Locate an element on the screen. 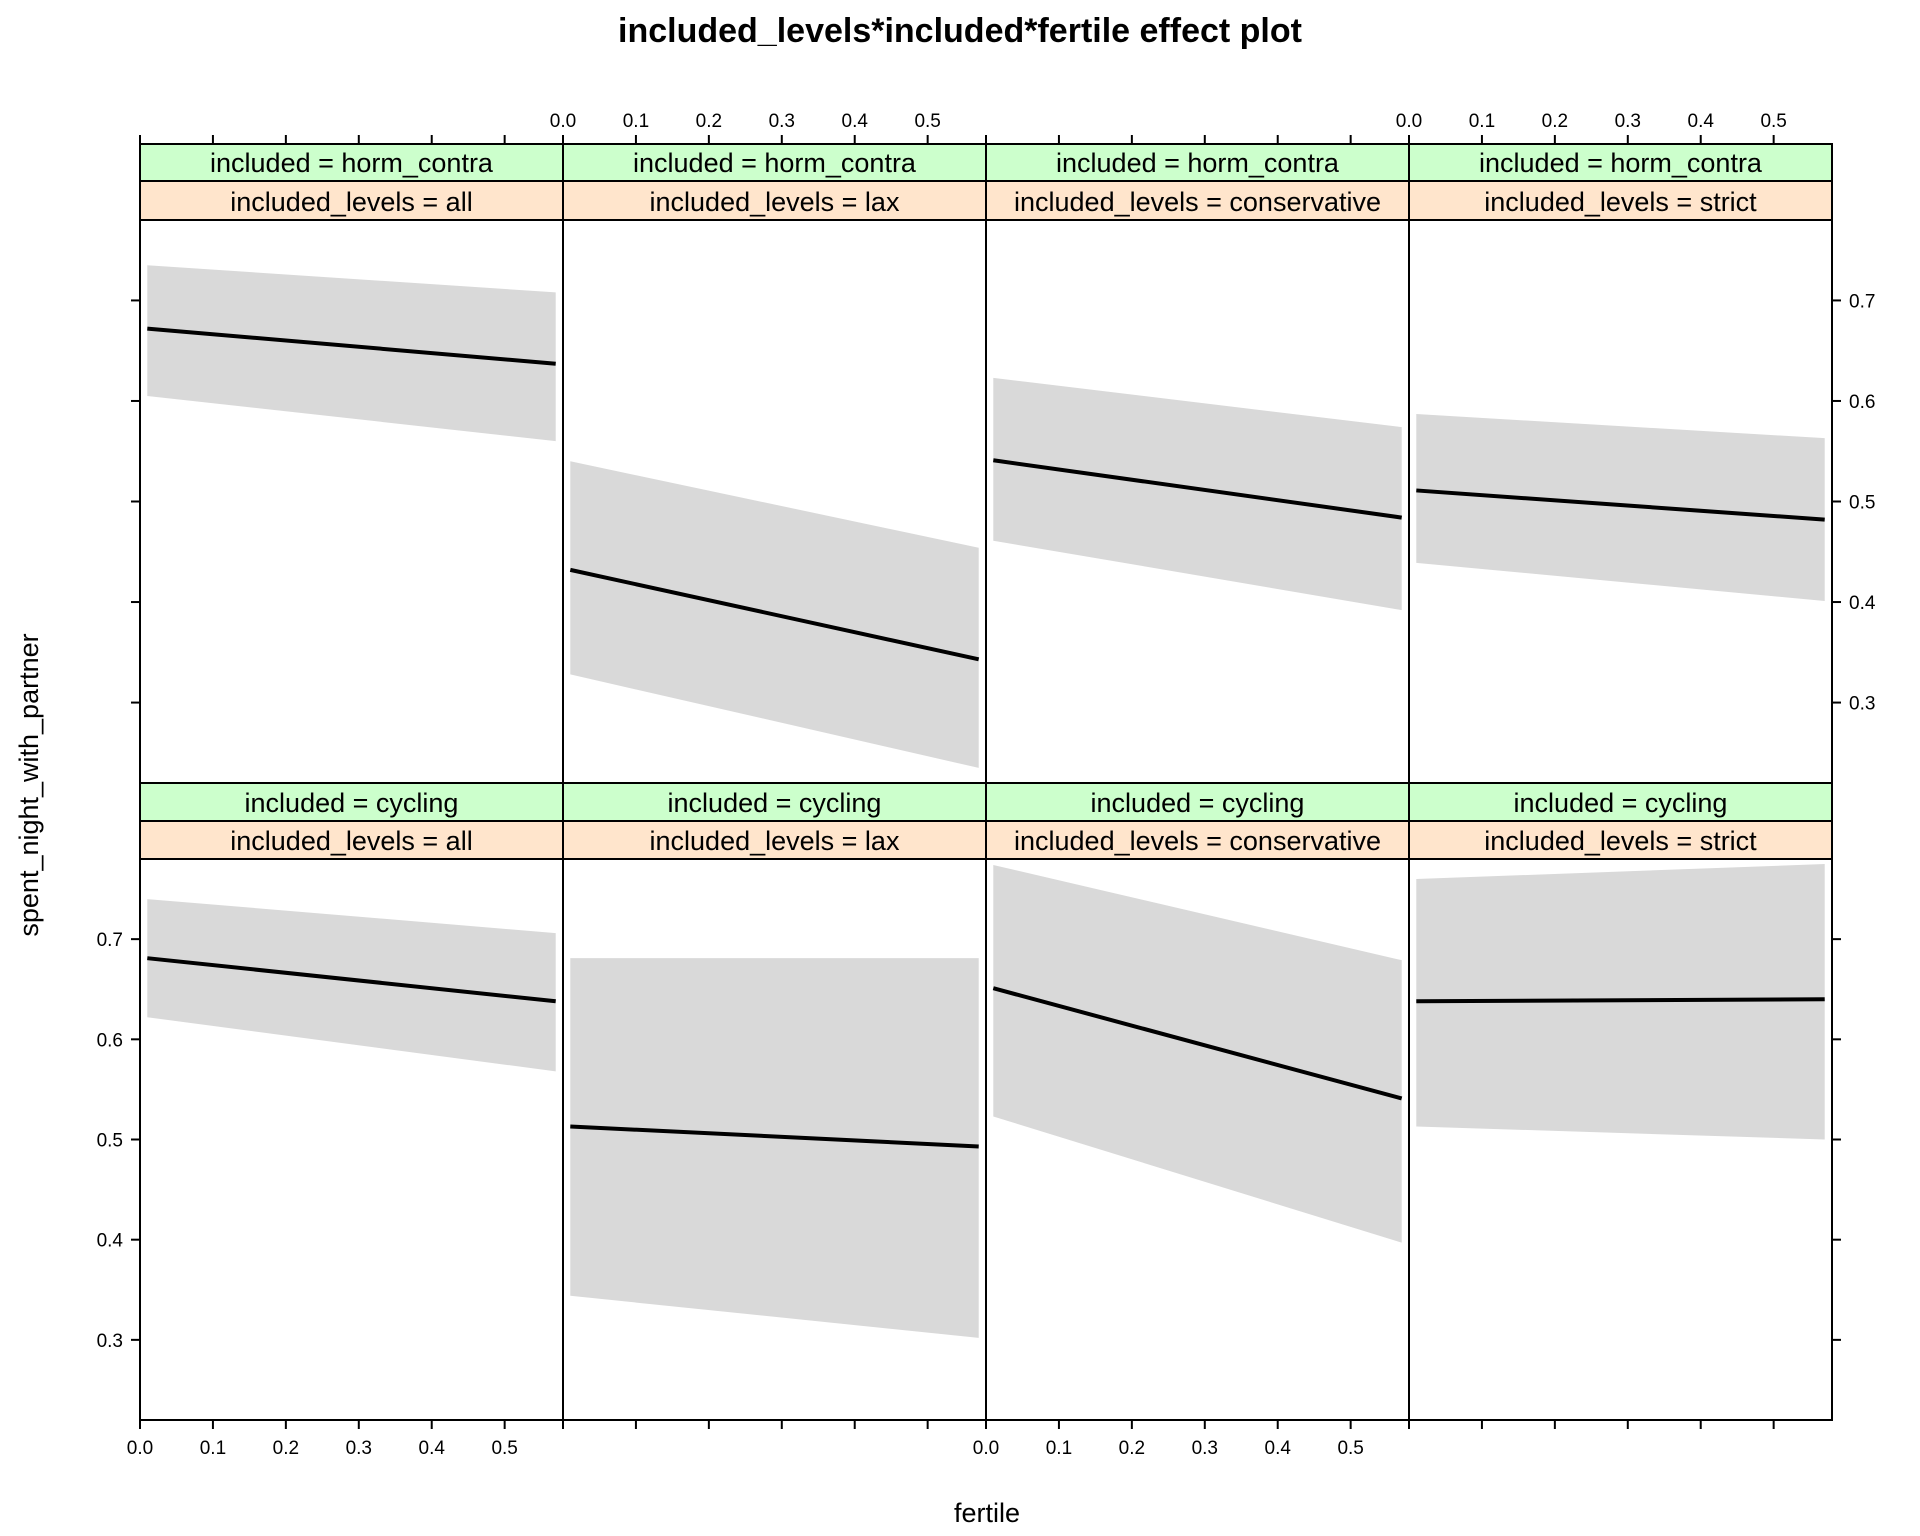 The image size is (1920, 1536). x-axis-title: fertile is located at coordinates (987, 1513).